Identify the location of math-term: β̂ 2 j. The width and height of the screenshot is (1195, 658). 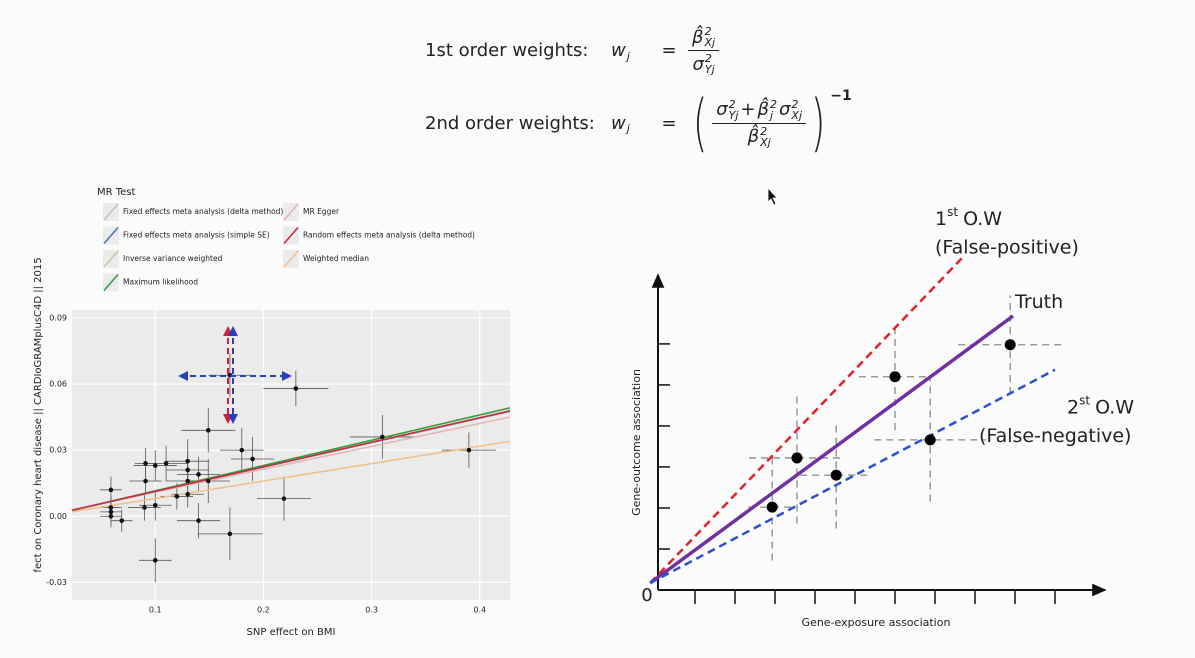
(768, 110).